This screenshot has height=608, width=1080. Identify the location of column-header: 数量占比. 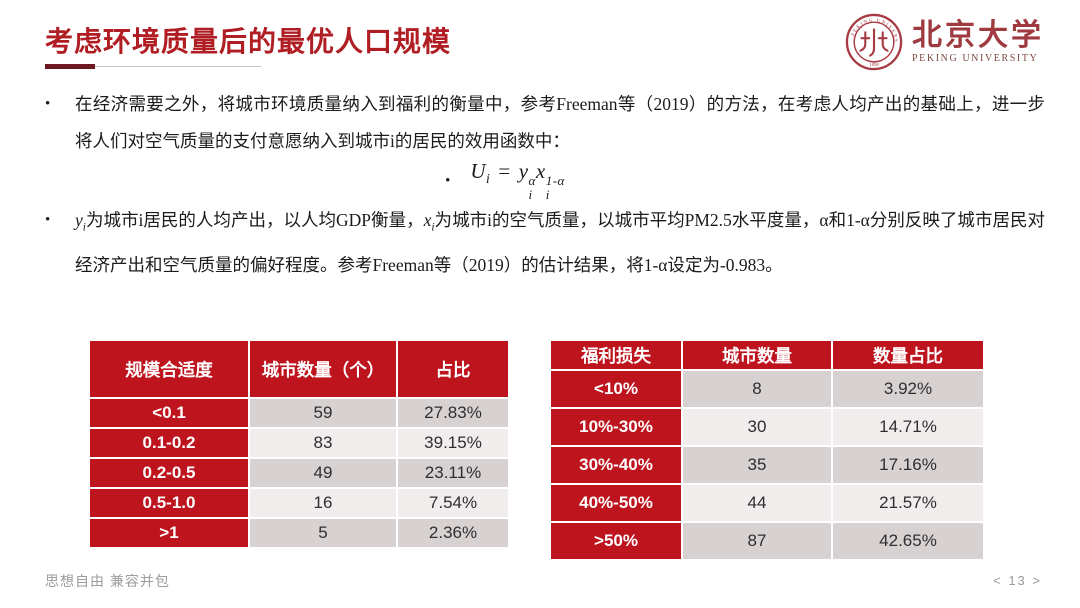
(908, 355).